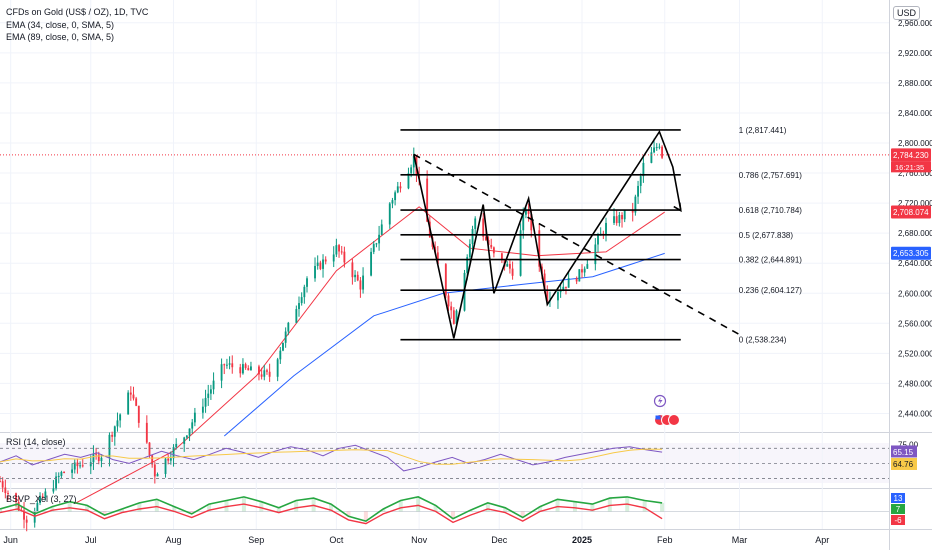 The image size is (932, 550). I want to click on bsvp-legend: BSVP_Xel (3, 27), so click(41, 499).